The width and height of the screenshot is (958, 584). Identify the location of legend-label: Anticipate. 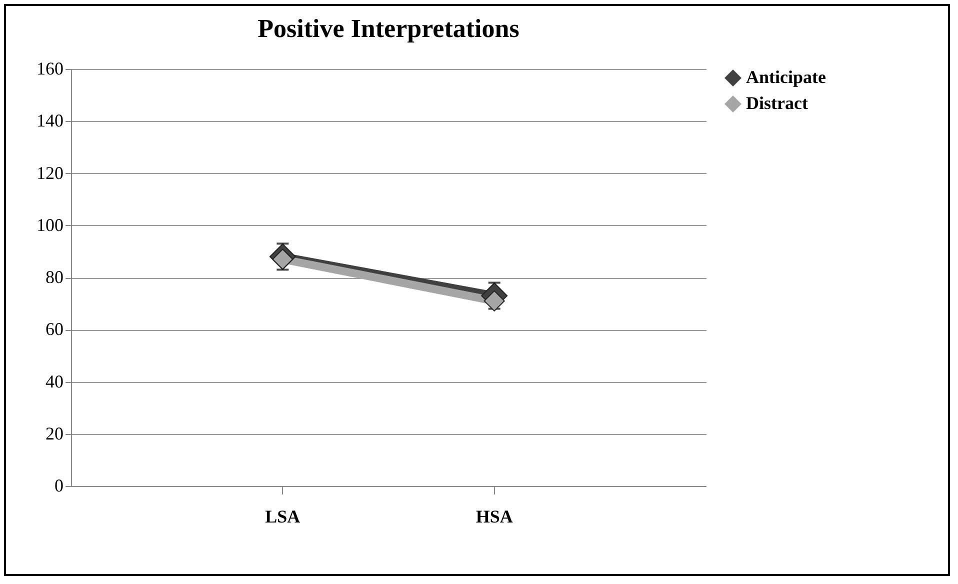
(786, 77).